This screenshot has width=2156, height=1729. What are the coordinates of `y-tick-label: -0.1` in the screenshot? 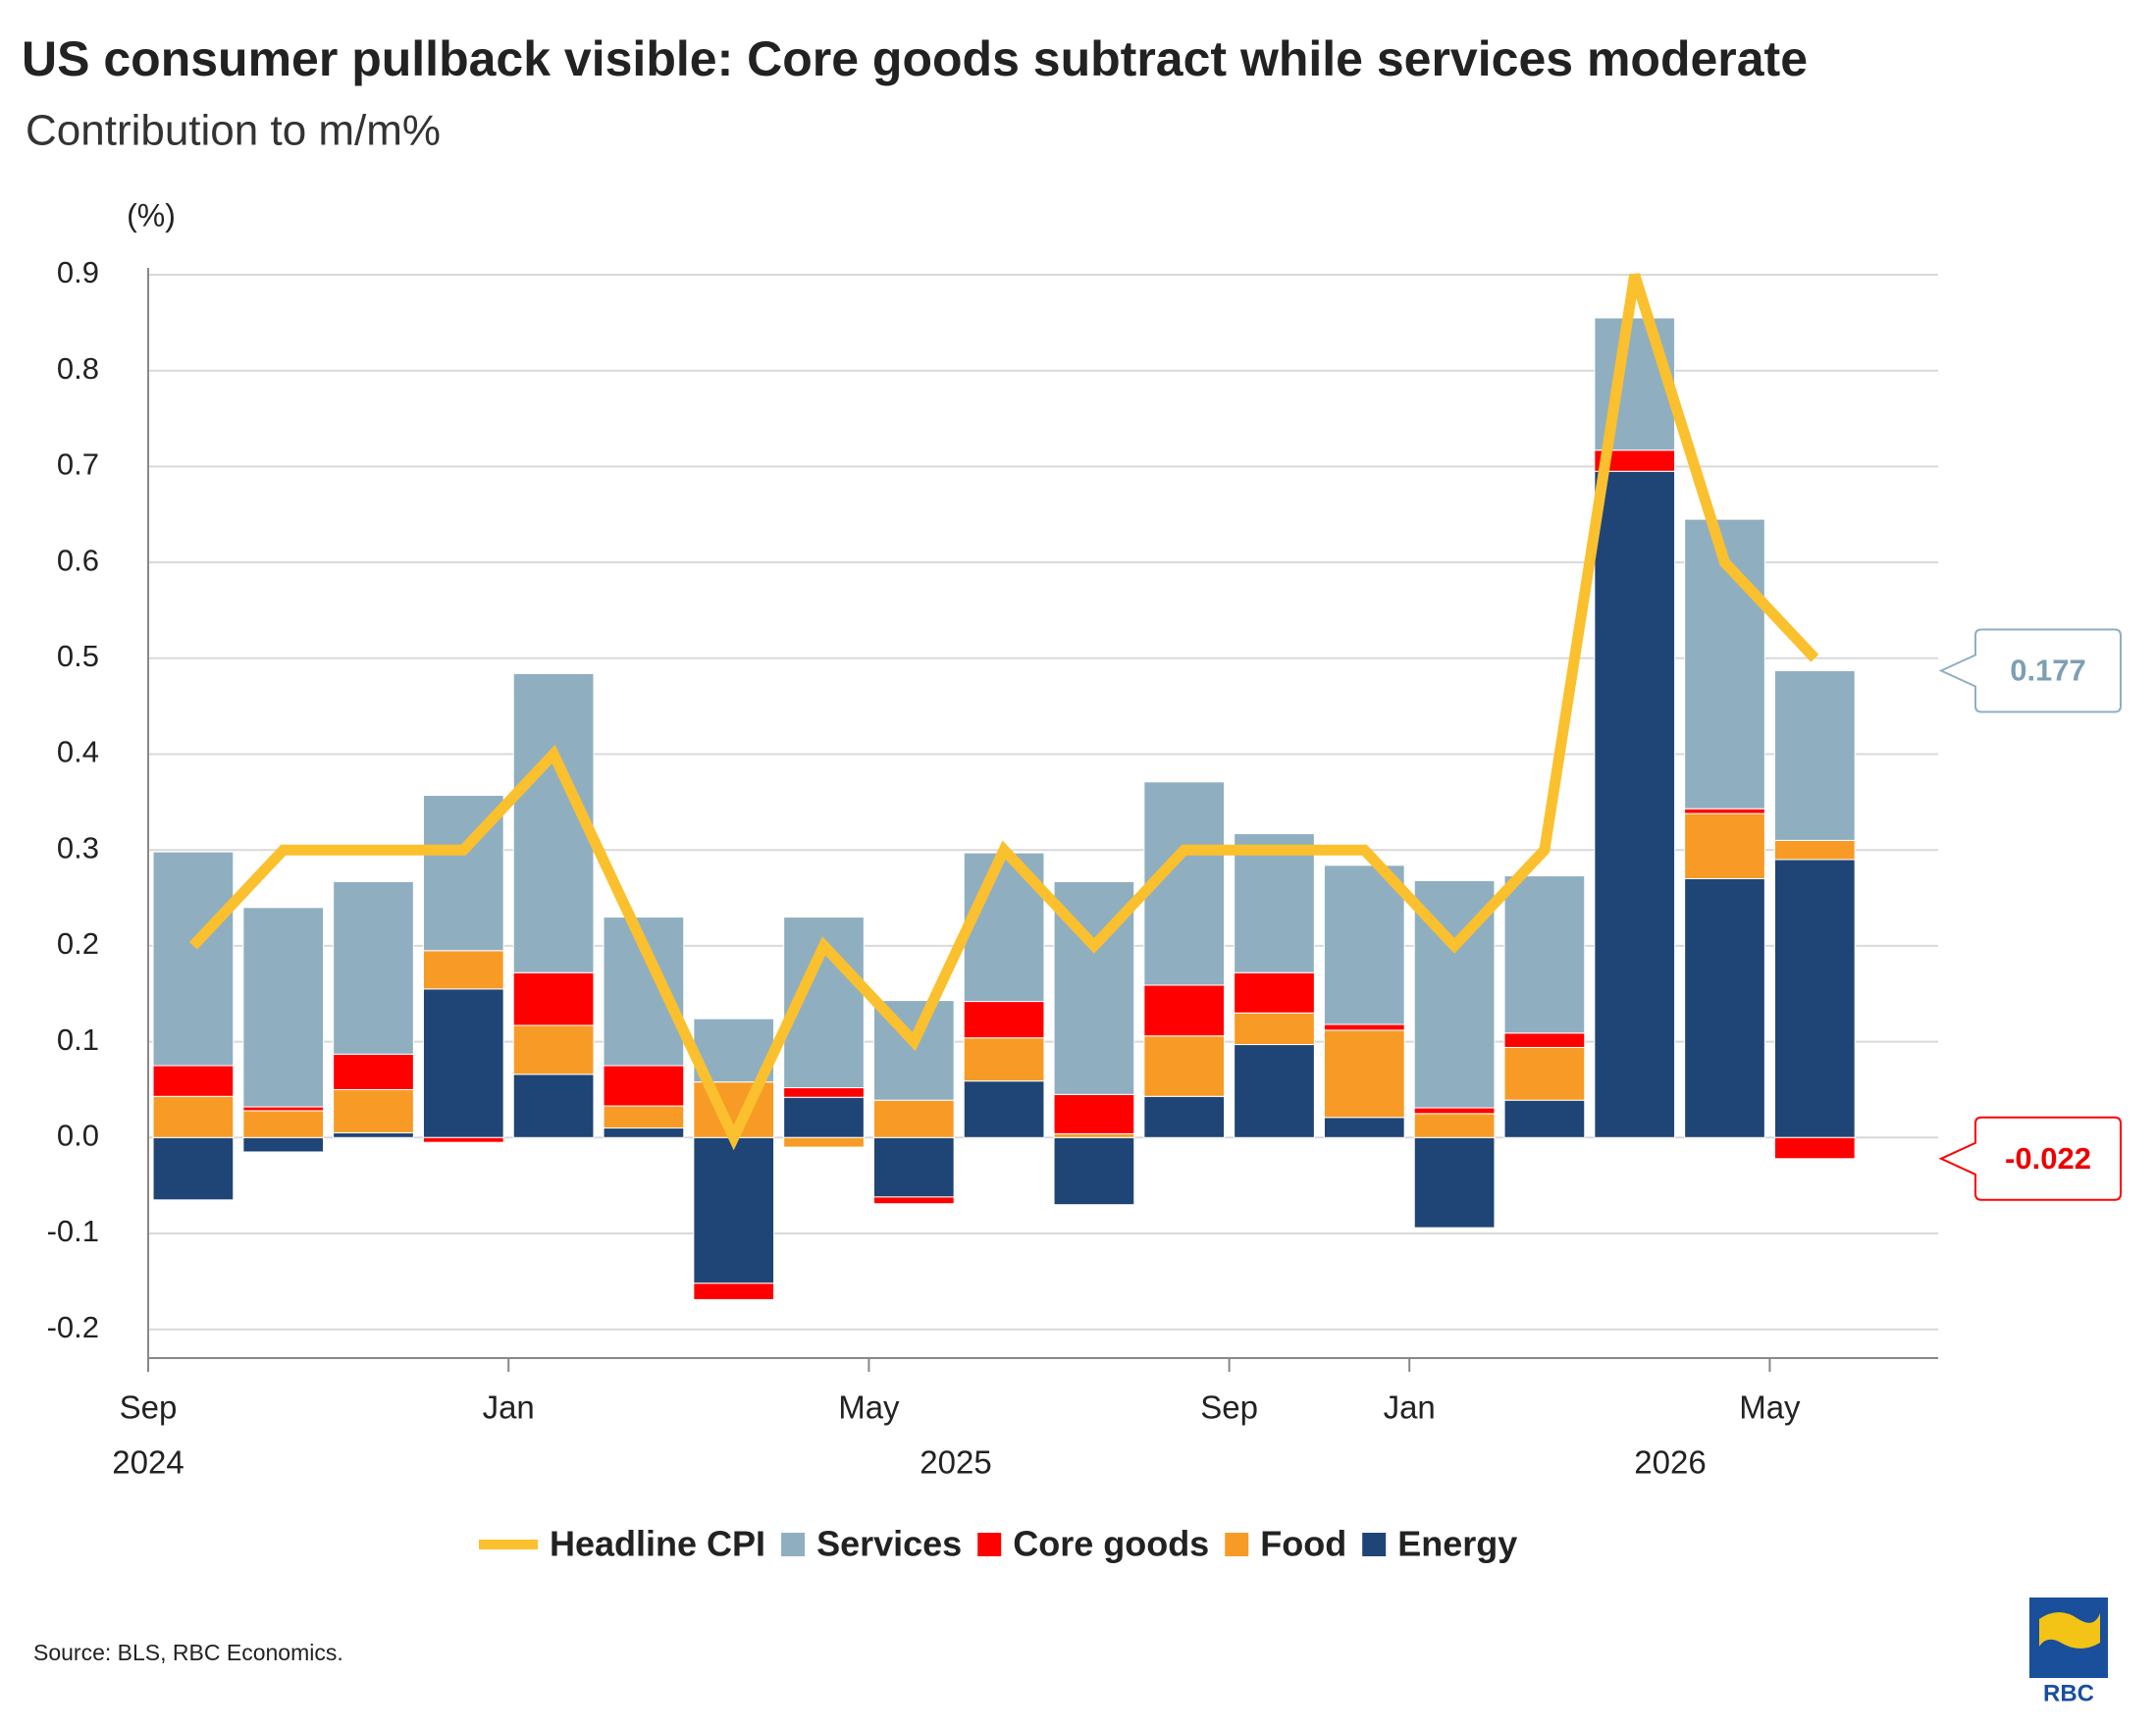 It's located at (73, 1231).